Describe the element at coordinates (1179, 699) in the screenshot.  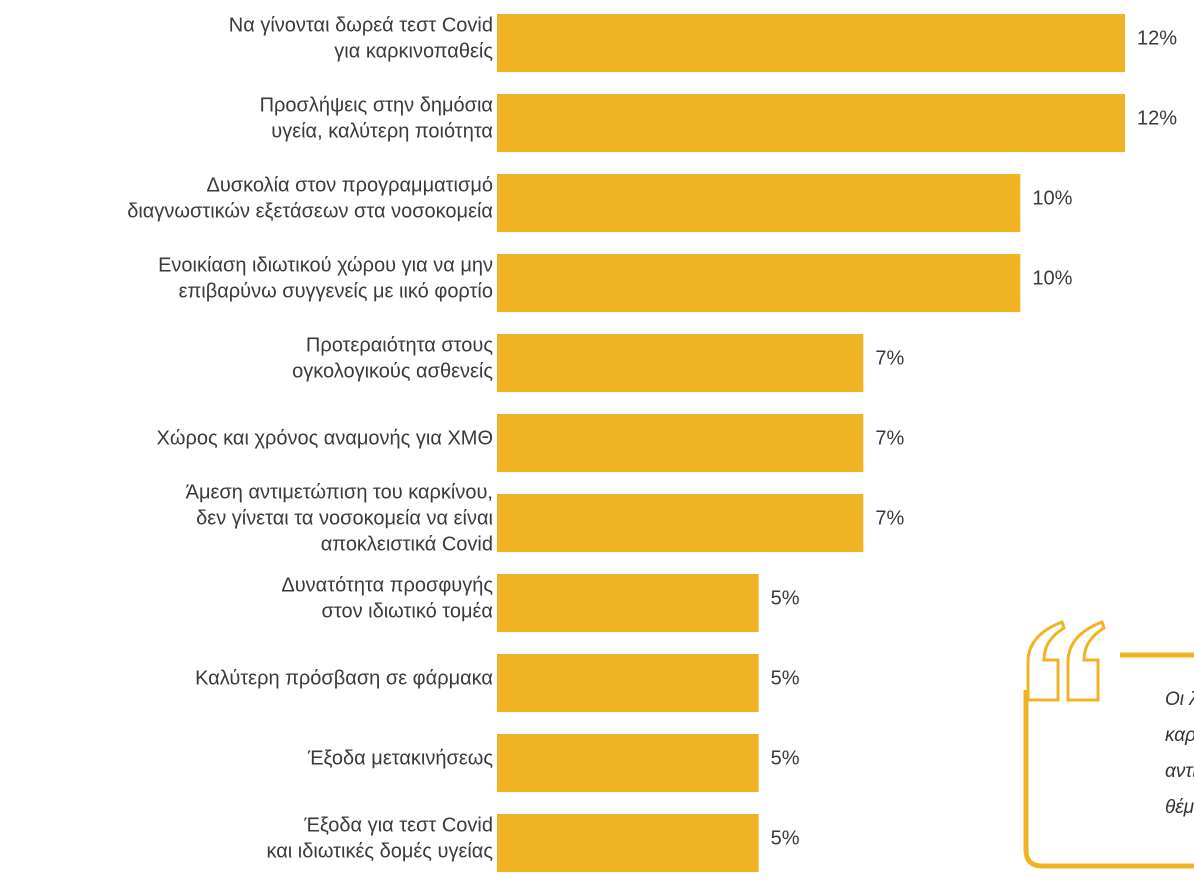
I see `quote-text: Οι λ` at that location.